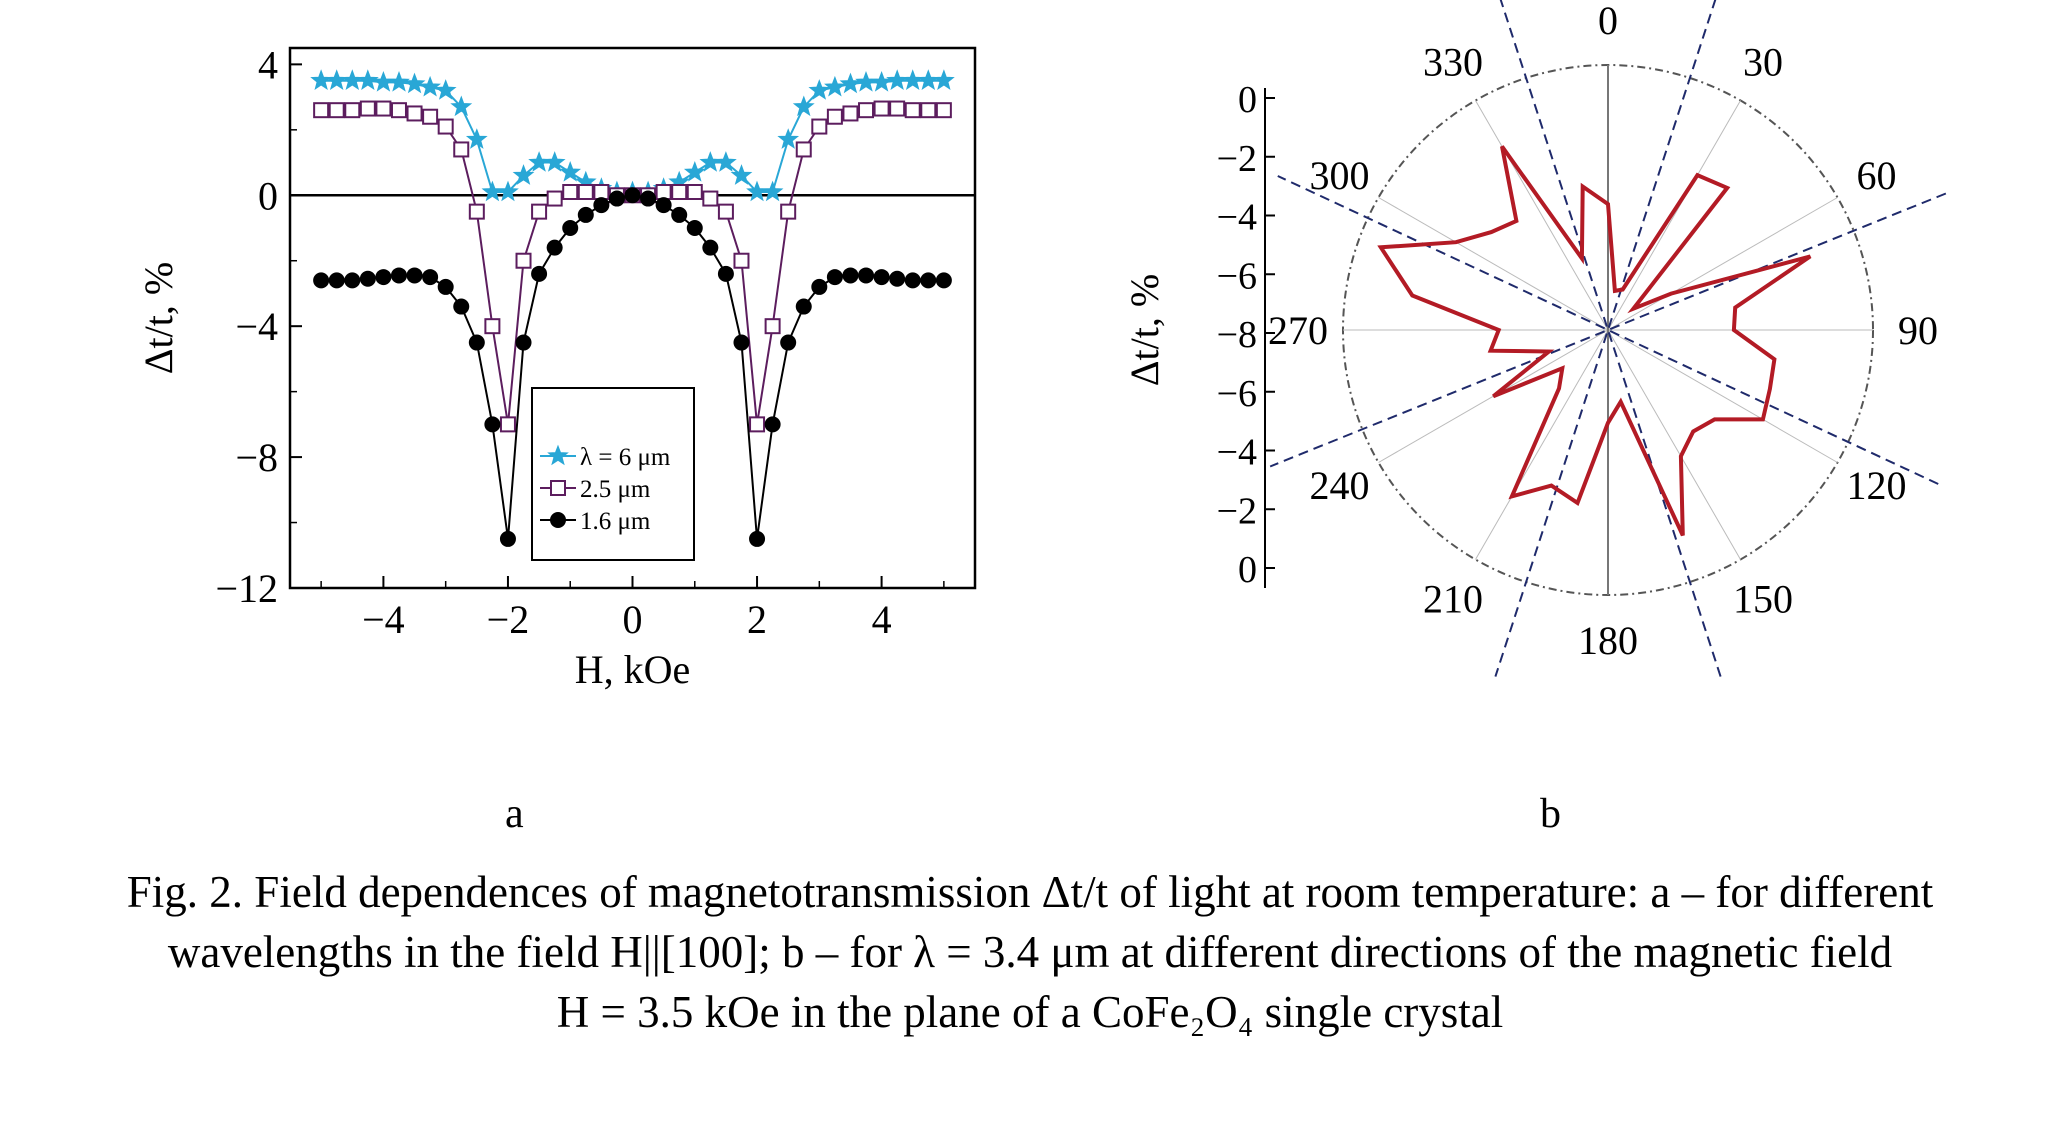  Describe the element at coordinates (1763, 599) in the screenshot. I see `chart-b-angle-label: 150` at that location.